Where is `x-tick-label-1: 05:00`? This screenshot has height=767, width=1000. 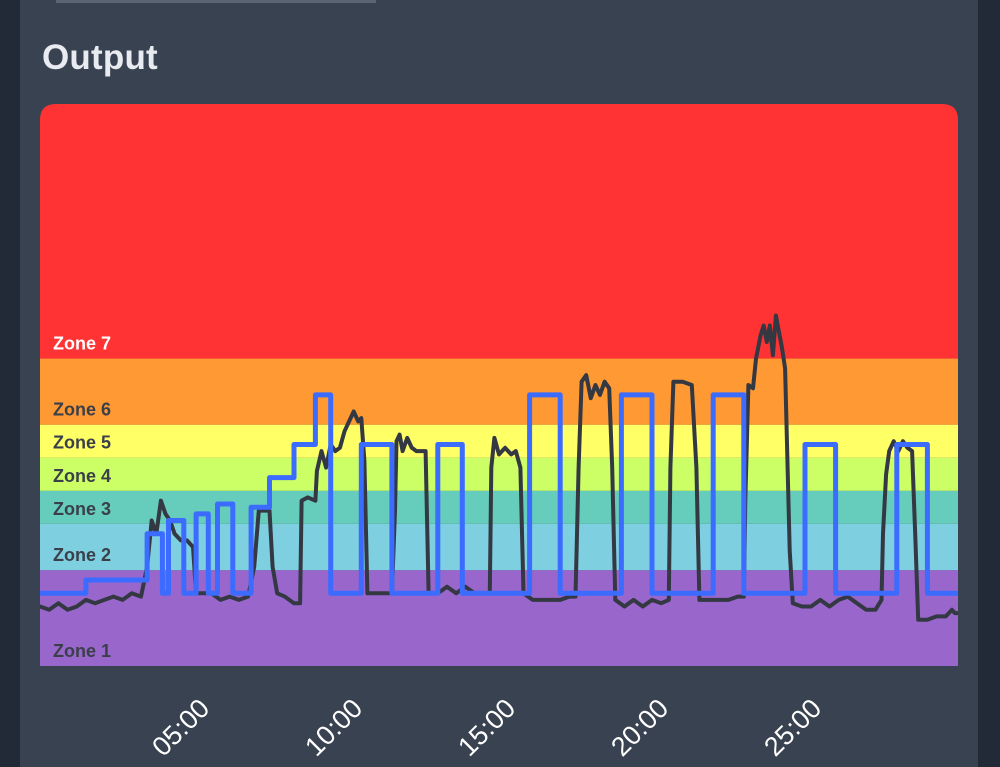
x-tick-label-1: 05:00 is located at coordinates (180, 727).